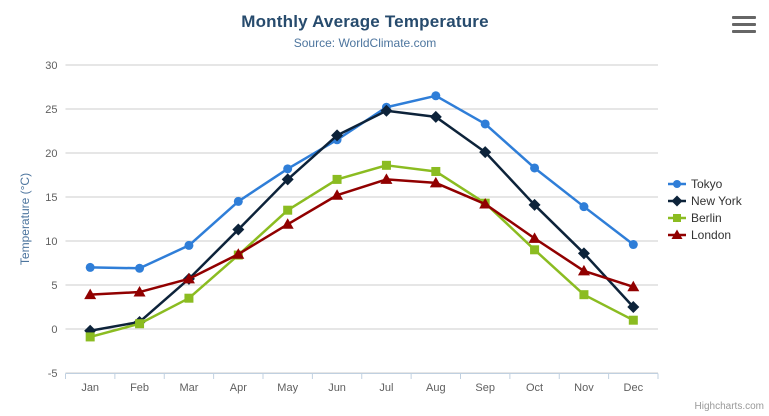 The width and height of the screenshot is (769, 416). Describe the element at coordinates (337, 388) in the screenshot. I see `x-axis-tick-label: Jun` at that location.